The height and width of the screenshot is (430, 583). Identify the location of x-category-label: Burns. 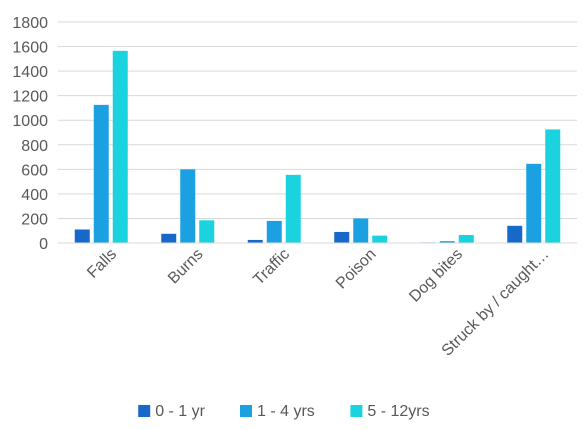
(186, 267).